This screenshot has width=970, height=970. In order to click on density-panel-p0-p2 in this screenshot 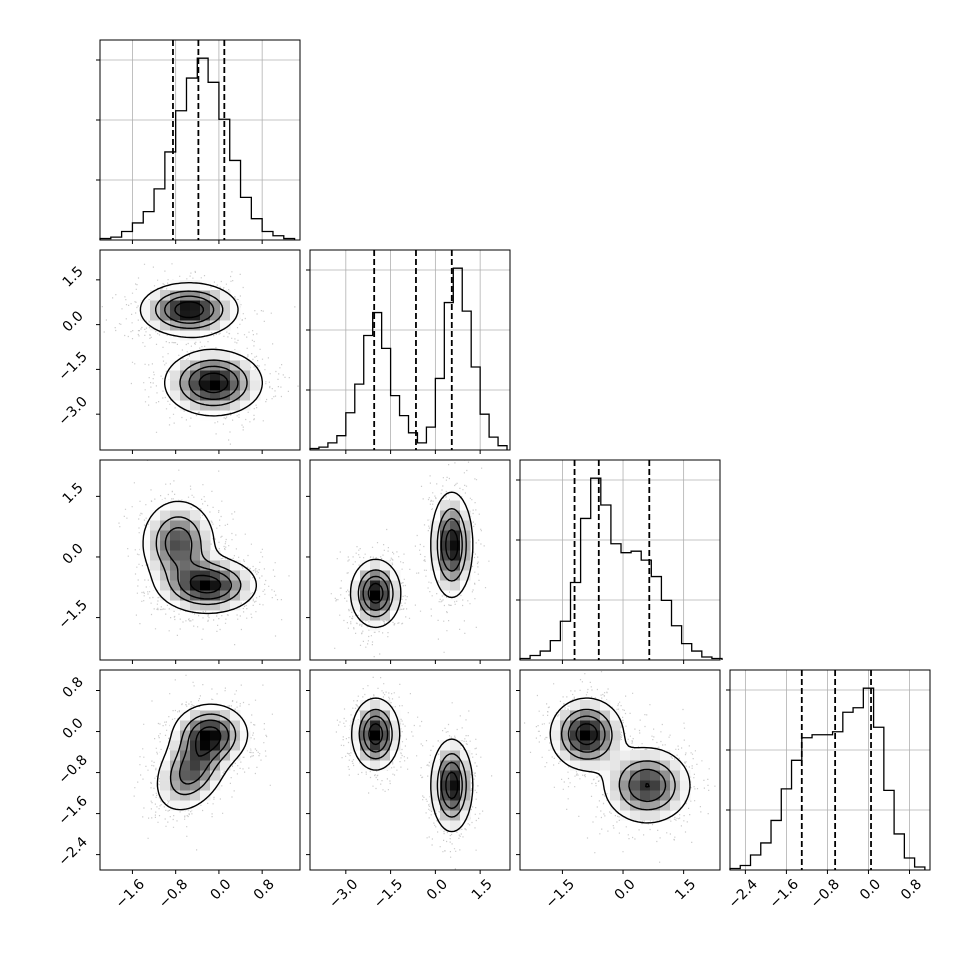, I will do `click(204, 553)`.